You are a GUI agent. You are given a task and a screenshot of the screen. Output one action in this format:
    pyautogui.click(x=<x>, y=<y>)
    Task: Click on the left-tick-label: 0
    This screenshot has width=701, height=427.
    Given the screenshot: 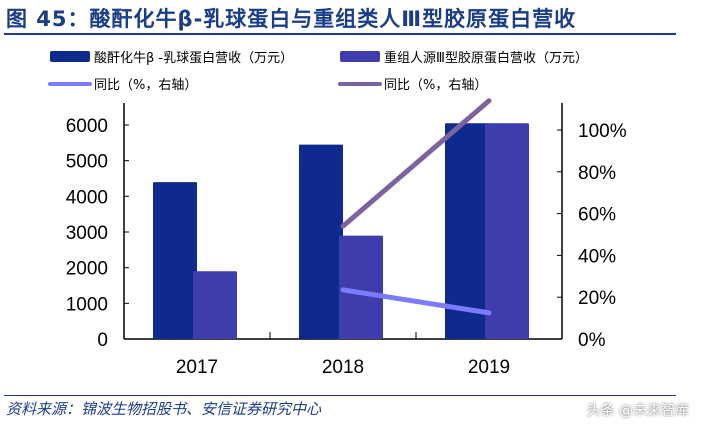 What is the action you would take?
    pyautogui.click(x=102, y=340)
    